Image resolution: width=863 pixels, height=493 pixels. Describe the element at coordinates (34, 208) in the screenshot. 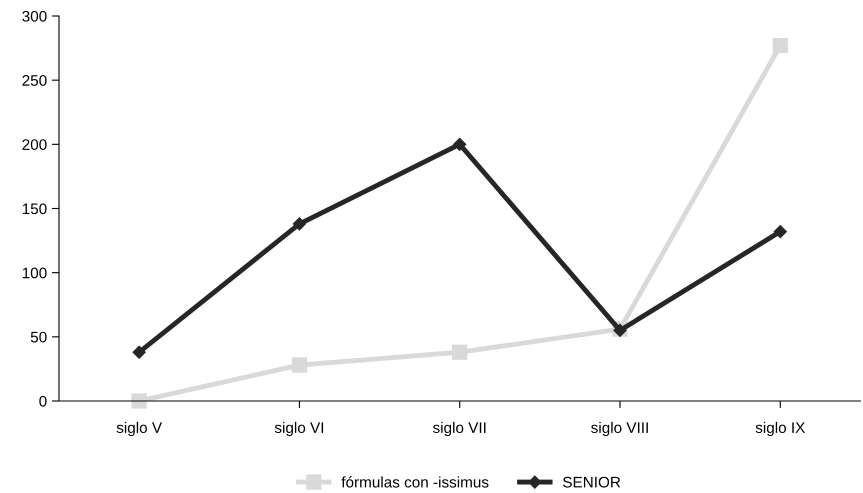

I see `y-tick-label: 150` at that location.